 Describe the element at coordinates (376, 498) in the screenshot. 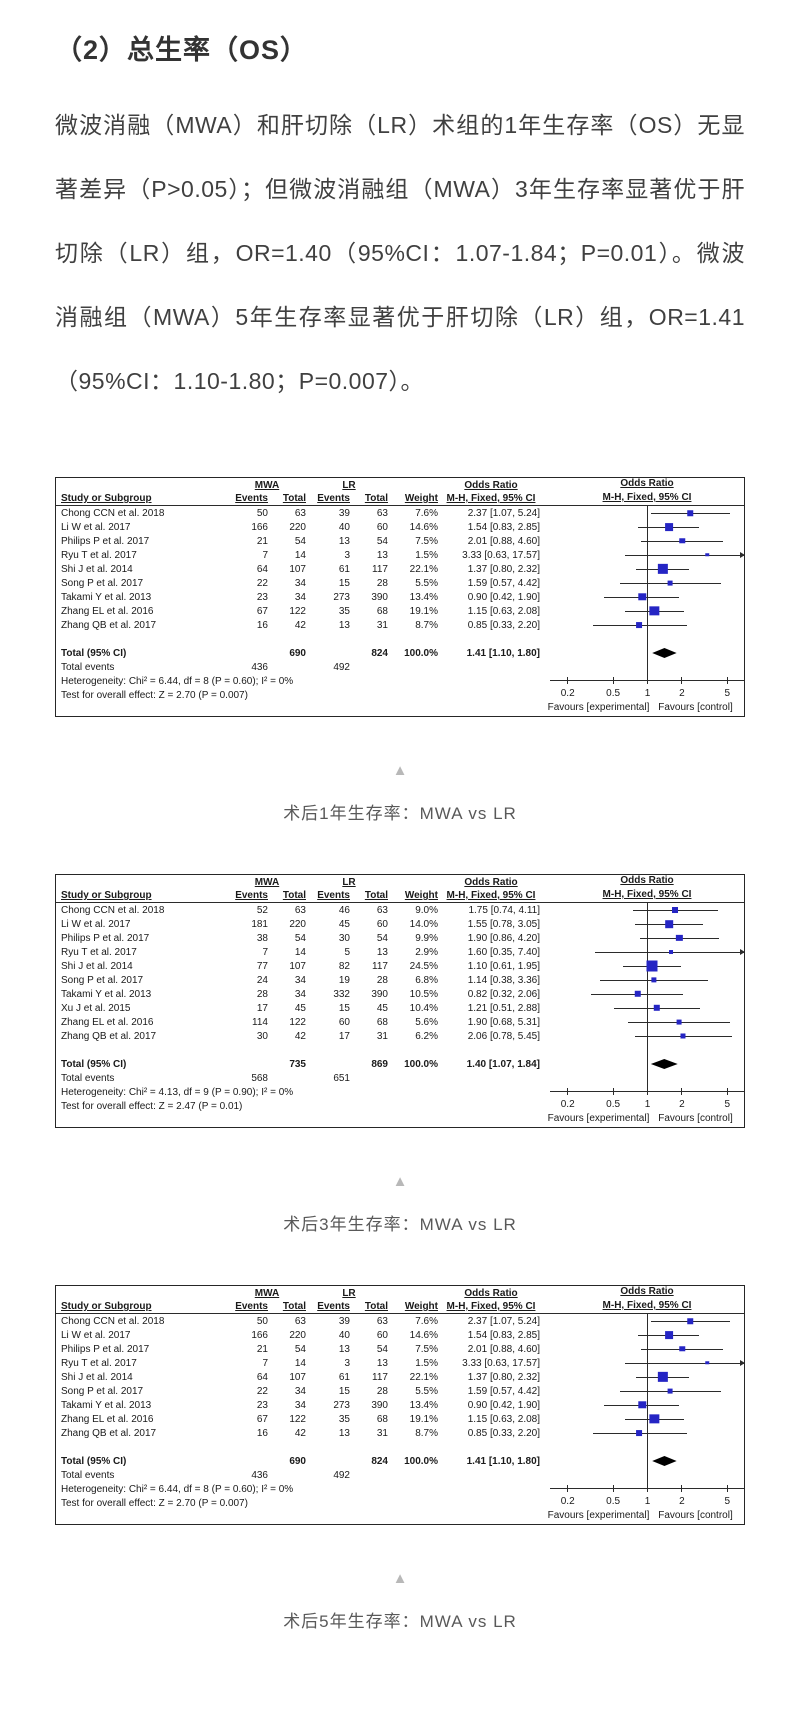

I see `total2-column-header: Total` at that location.